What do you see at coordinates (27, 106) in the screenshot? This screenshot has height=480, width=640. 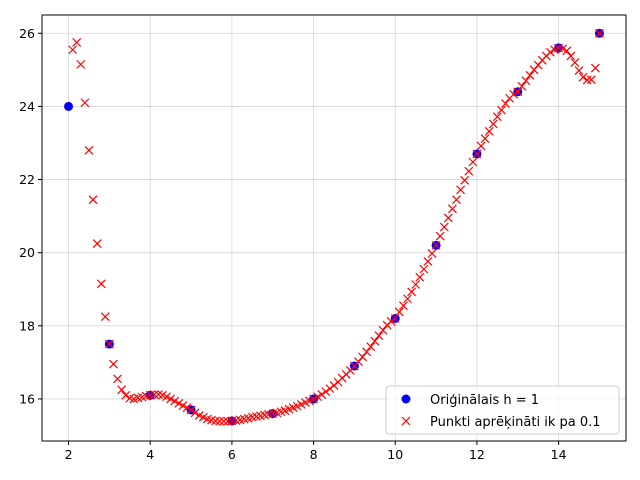 I see `y-tick-label: 24` at bounding box center [27, 106].